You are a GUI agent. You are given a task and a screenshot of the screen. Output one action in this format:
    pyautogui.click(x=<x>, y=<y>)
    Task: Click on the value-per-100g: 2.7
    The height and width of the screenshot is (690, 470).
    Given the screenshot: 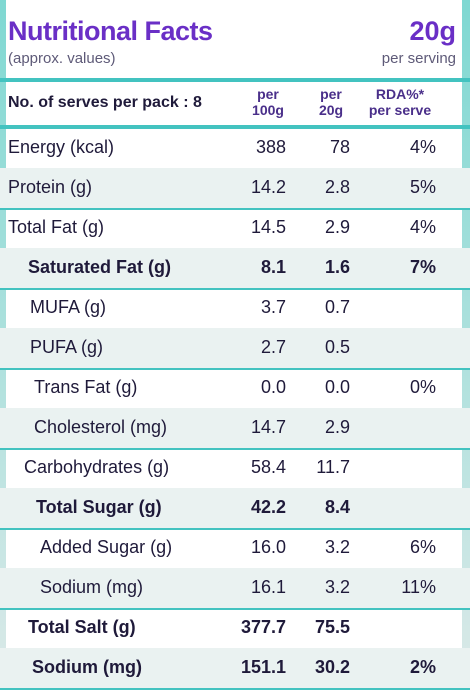 What is the action you would take?
    pyautogui.click(x=273, y=347)
    